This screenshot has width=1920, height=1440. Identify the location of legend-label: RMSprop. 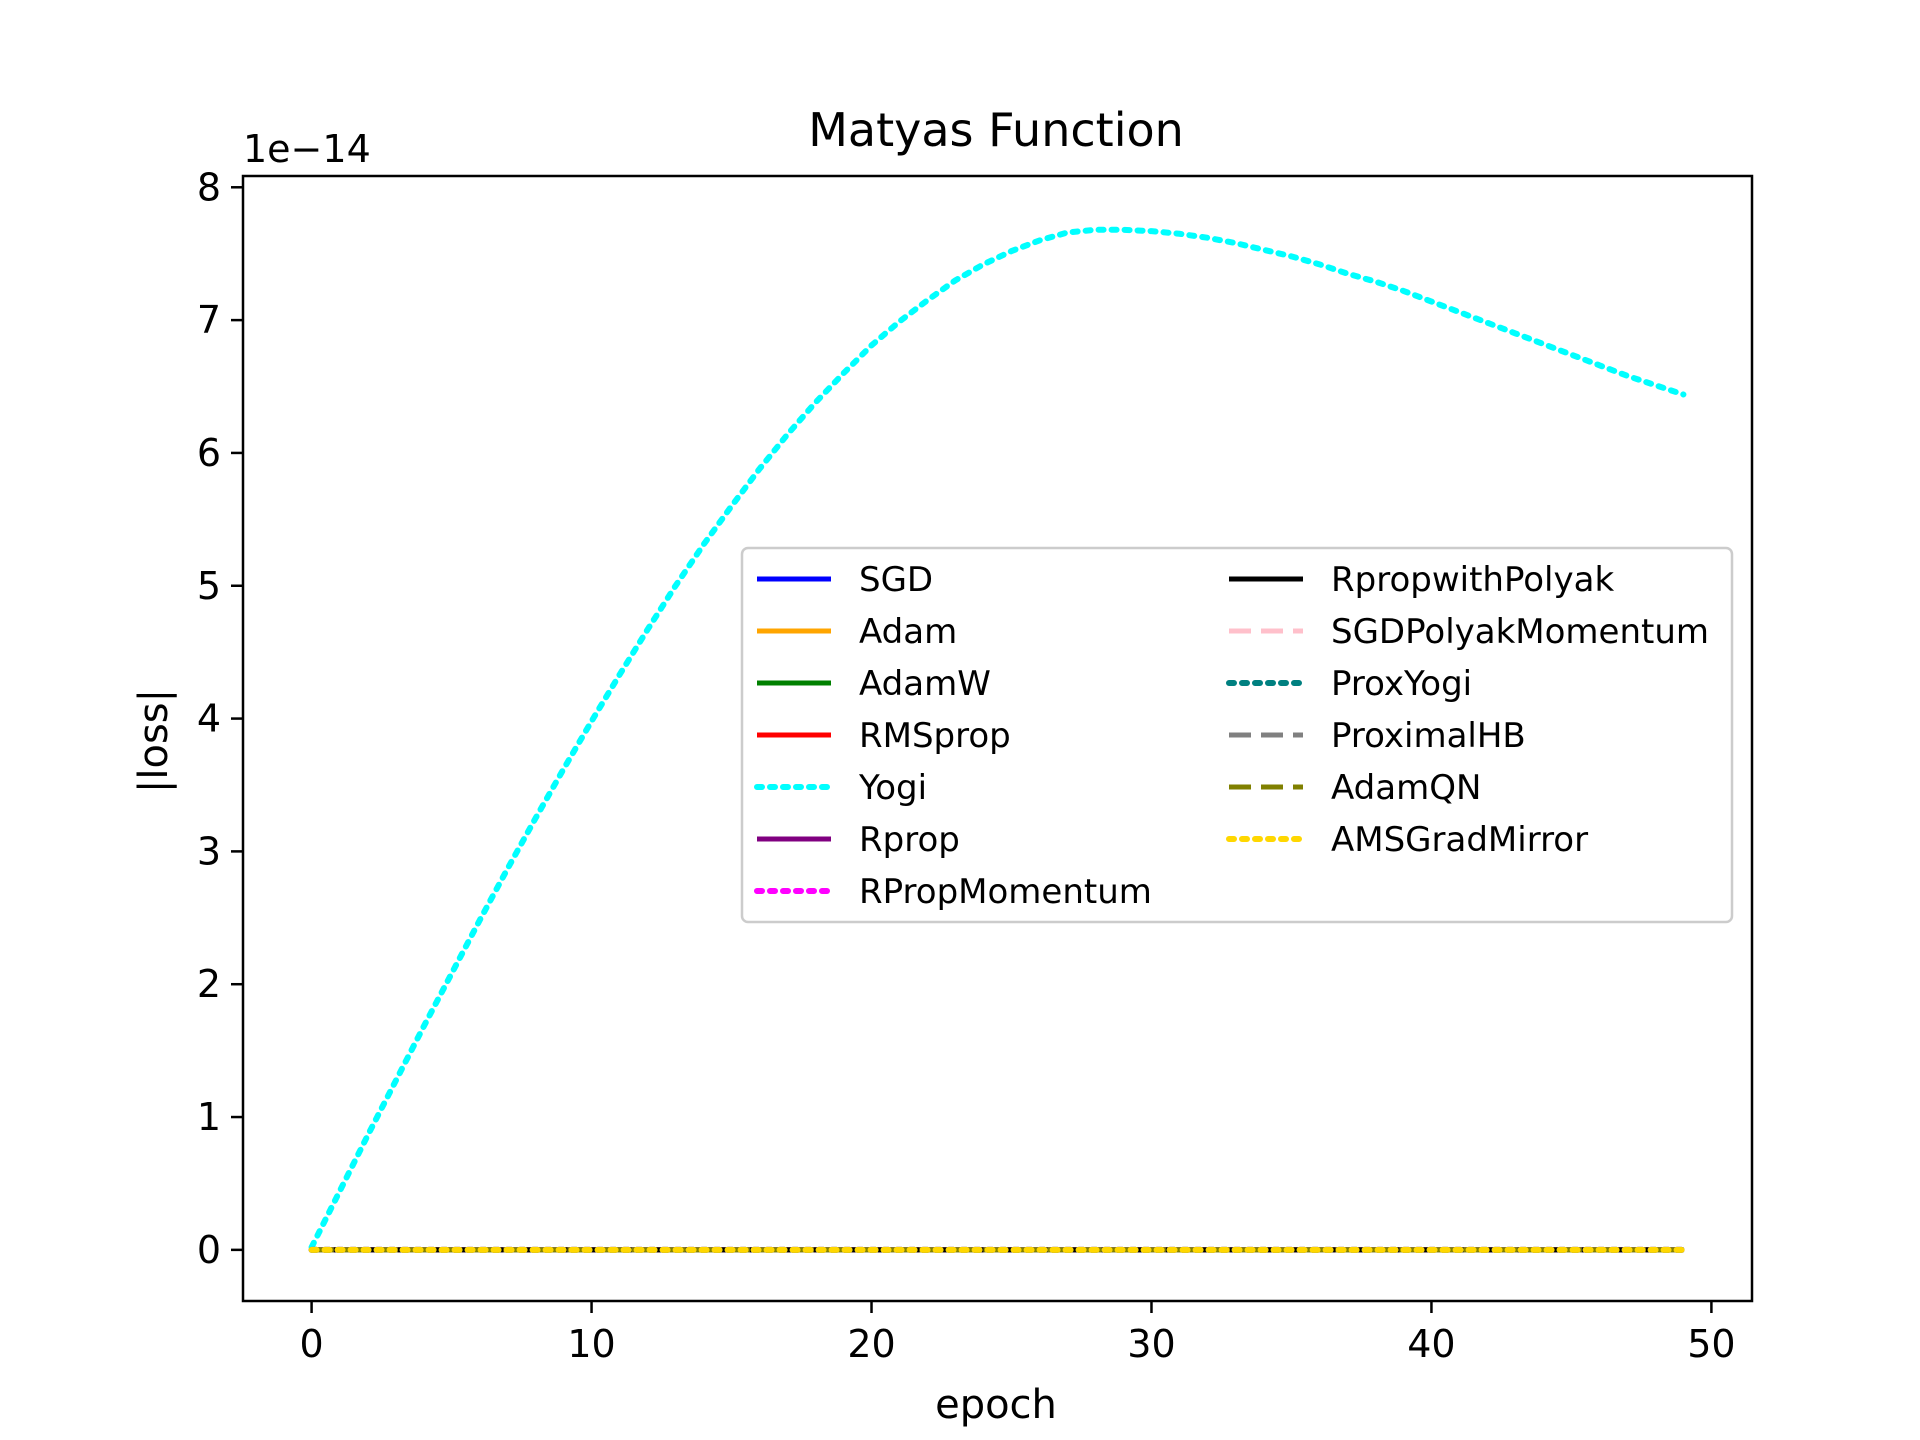
(935, 736).